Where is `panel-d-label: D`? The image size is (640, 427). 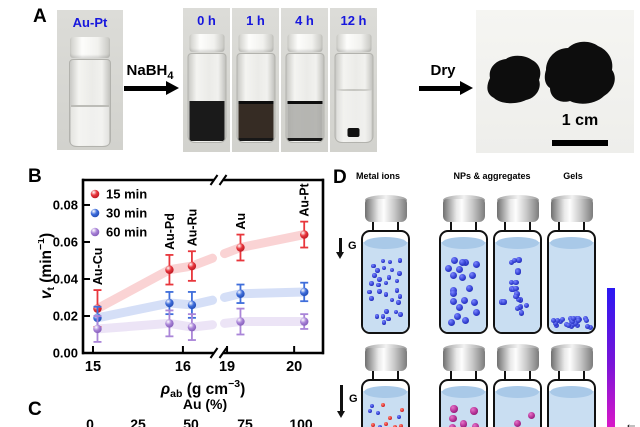
panel-d-label: D is located at coordinates (340, 177).